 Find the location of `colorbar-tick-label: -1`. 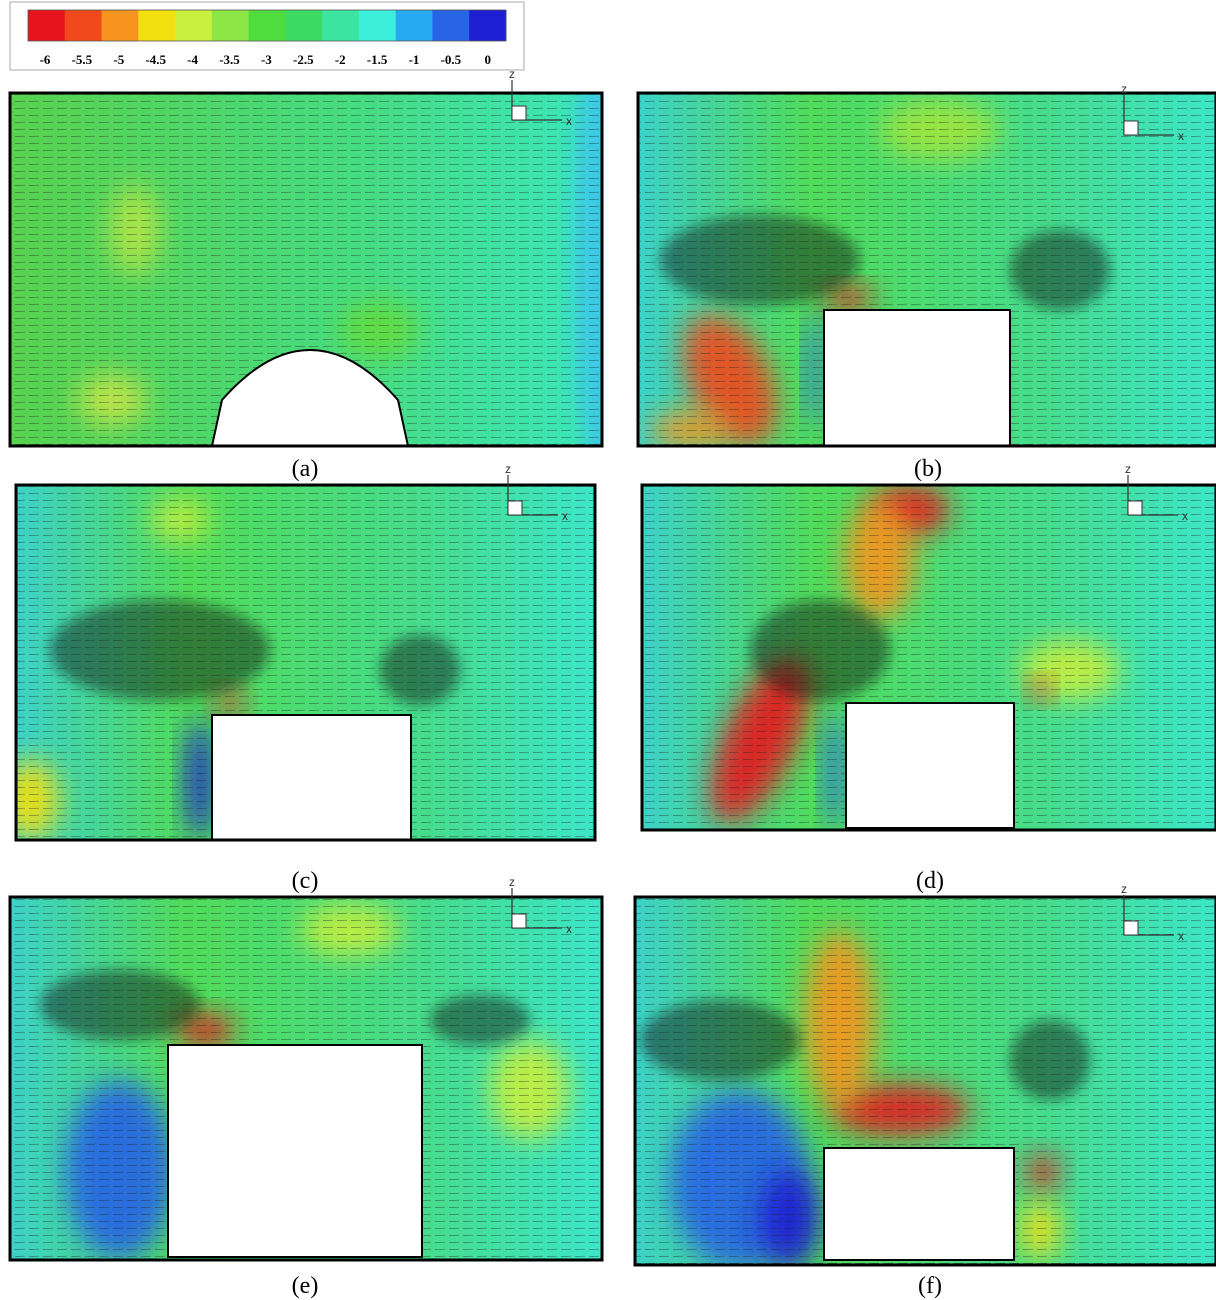

colorbar-tick-label: -1 is located at coordinates (414, 59).